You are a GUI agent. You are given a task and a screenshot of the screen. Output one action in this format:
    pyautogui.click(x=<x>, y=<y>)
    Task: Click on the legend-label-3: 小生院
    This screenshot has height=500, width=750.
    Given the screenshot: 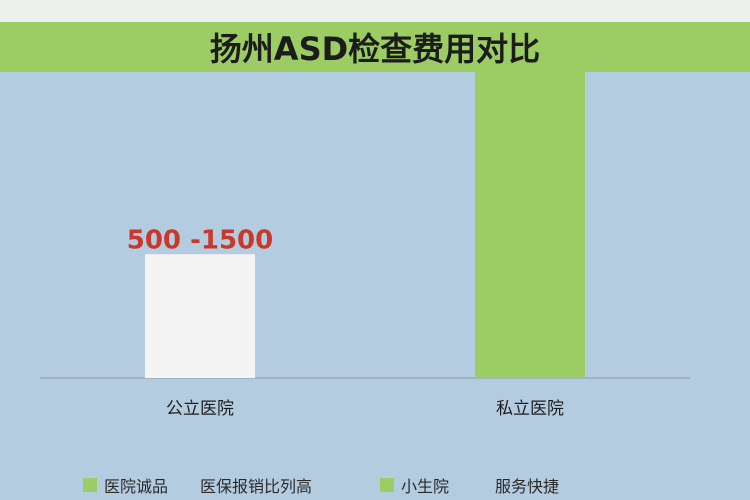 What is the action you would take?
    pyautogui.click(x=425, y=486)
    